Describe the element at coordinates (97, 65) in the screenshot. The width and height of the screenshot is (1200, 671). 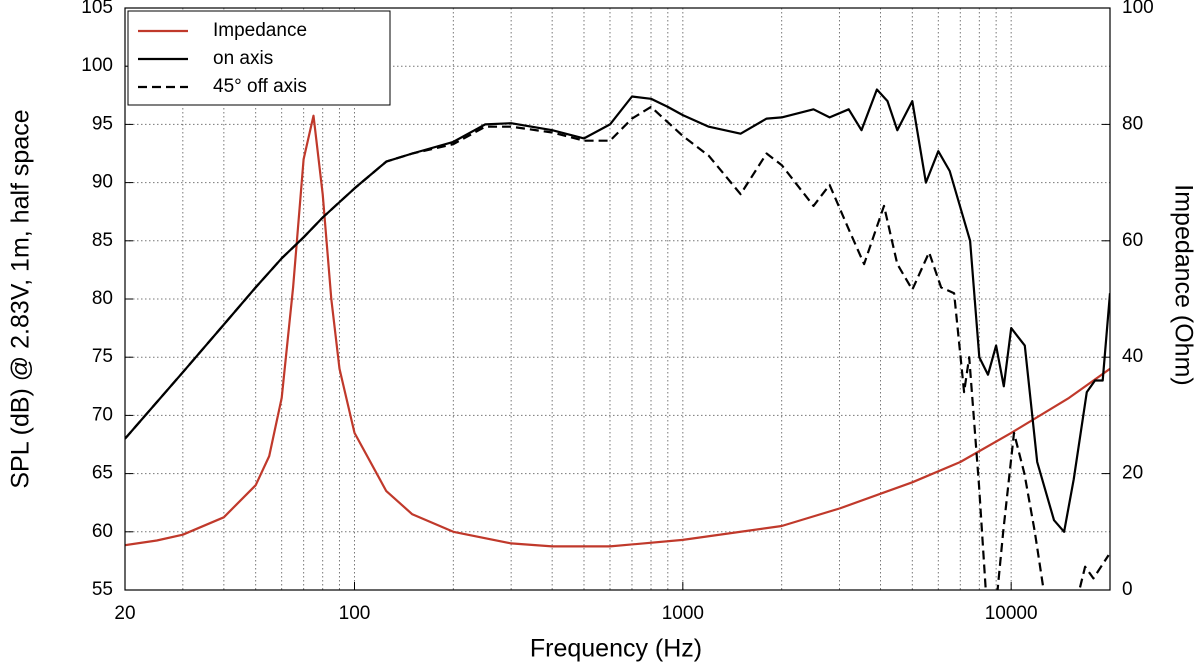
I see `y-tick-label: 100` at that location.